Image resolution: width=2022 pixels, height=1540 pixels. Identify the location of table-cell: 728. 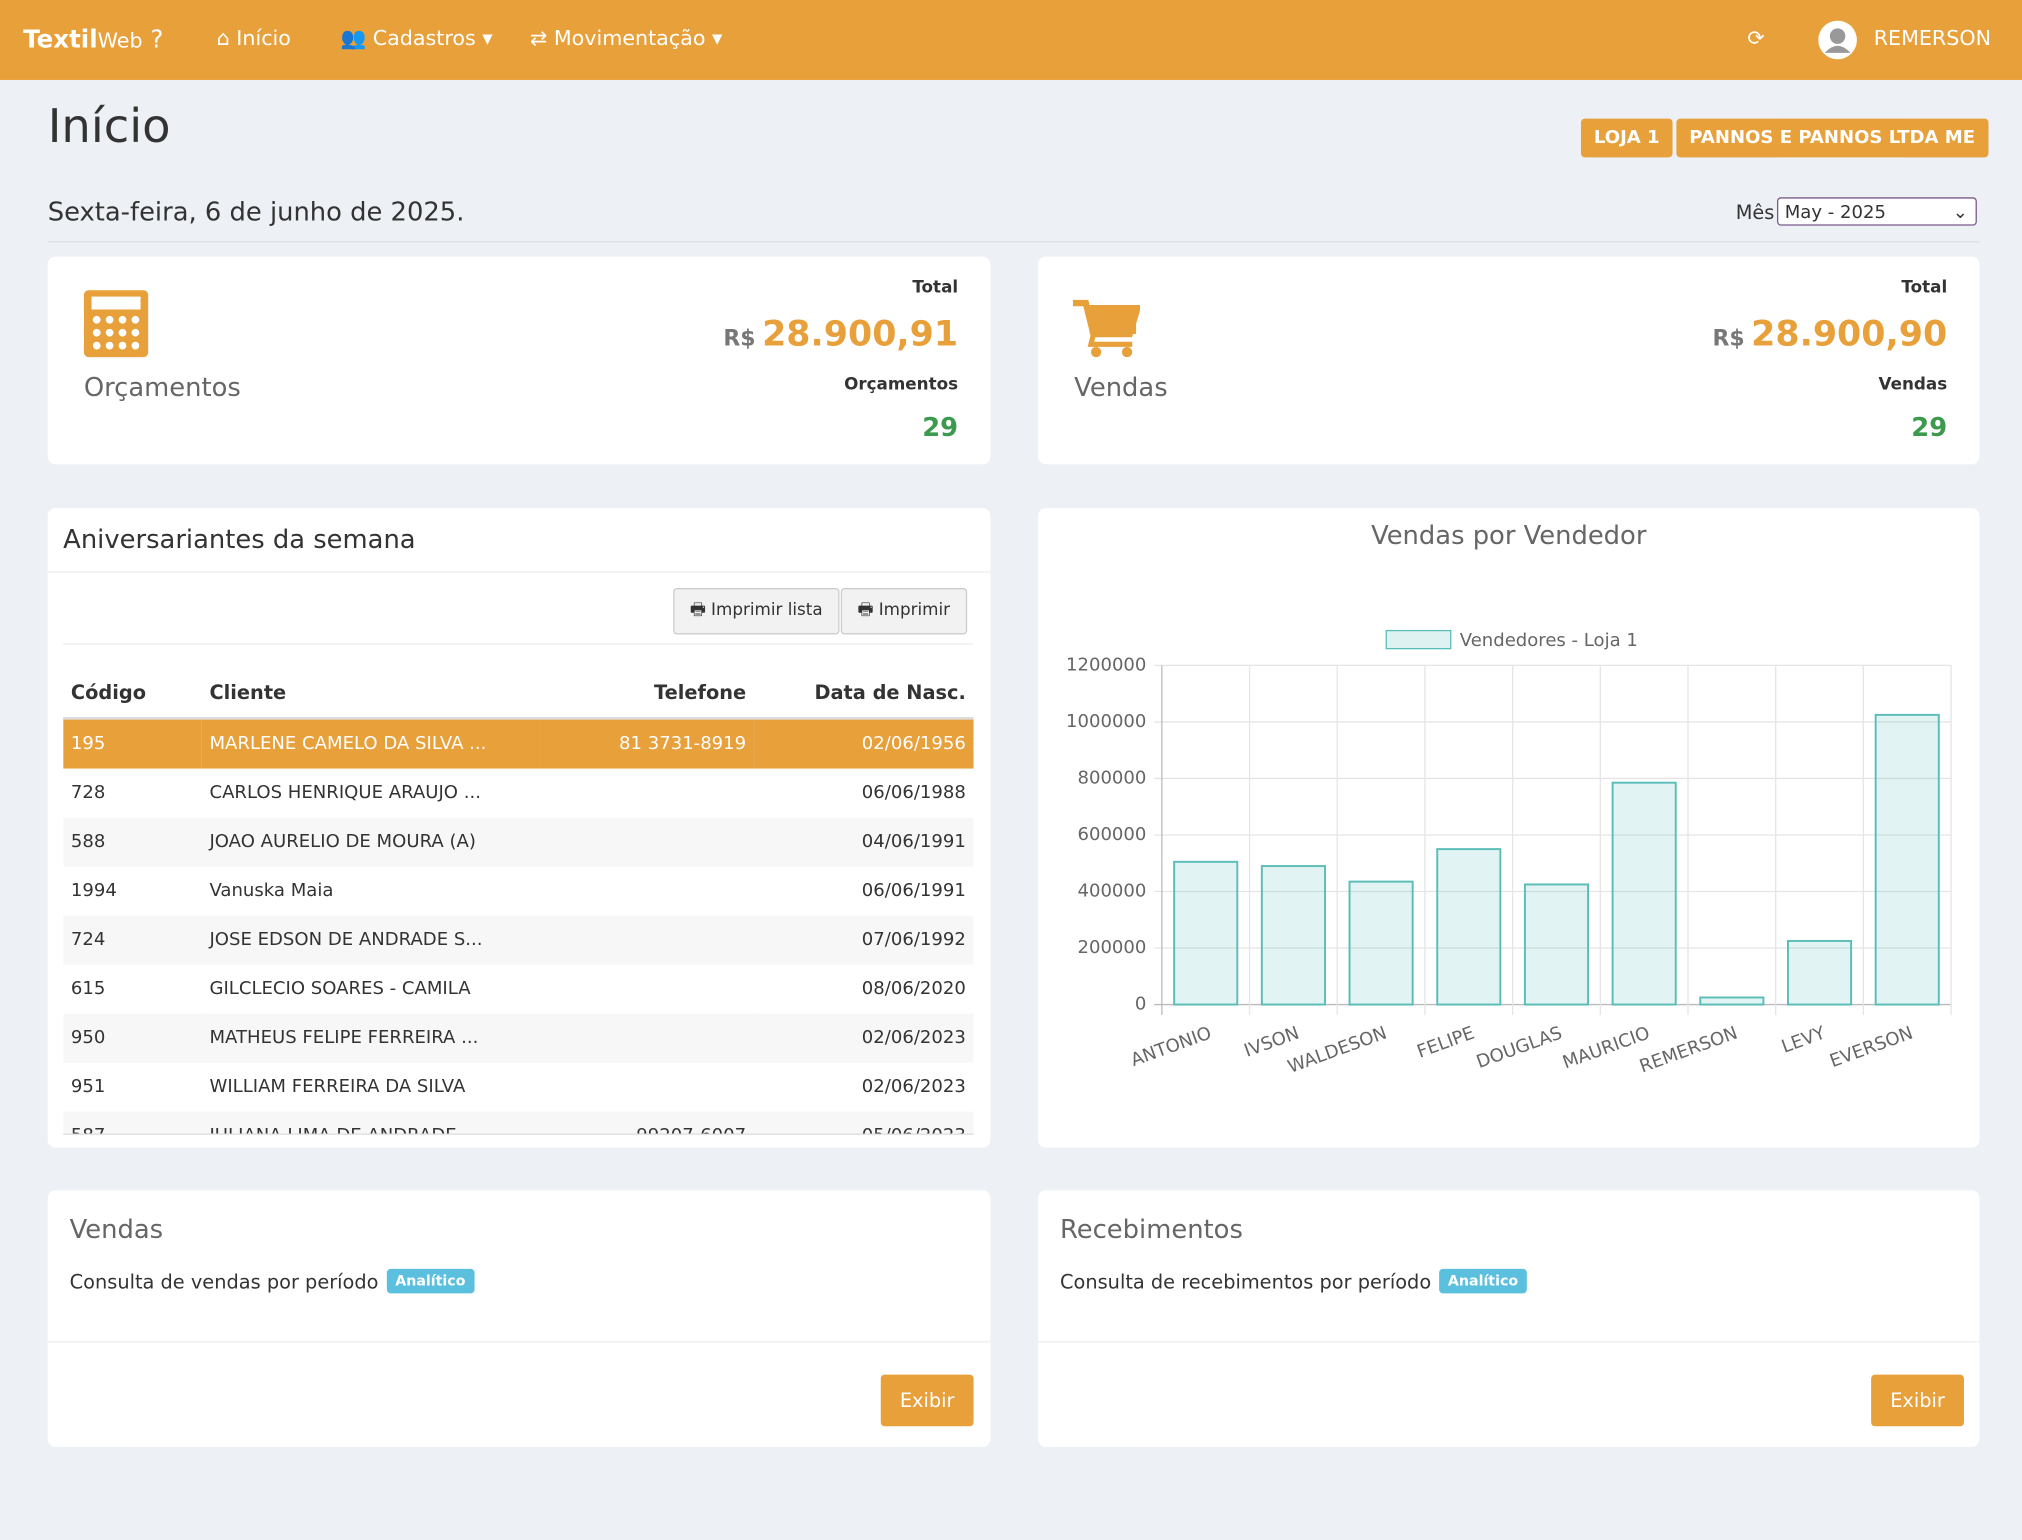
(132, 793).